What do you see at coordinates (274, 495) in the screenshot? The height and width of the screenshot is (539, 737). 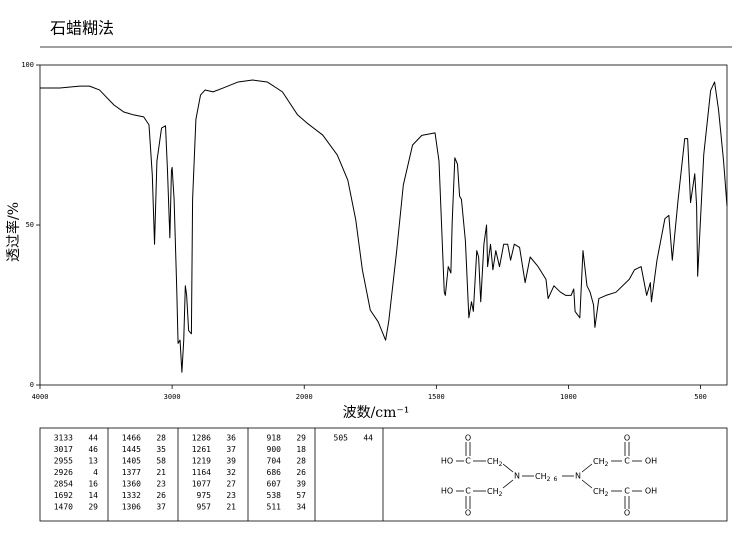 I see `peak-wavenumber: 538` at bounding box center [274, 495].